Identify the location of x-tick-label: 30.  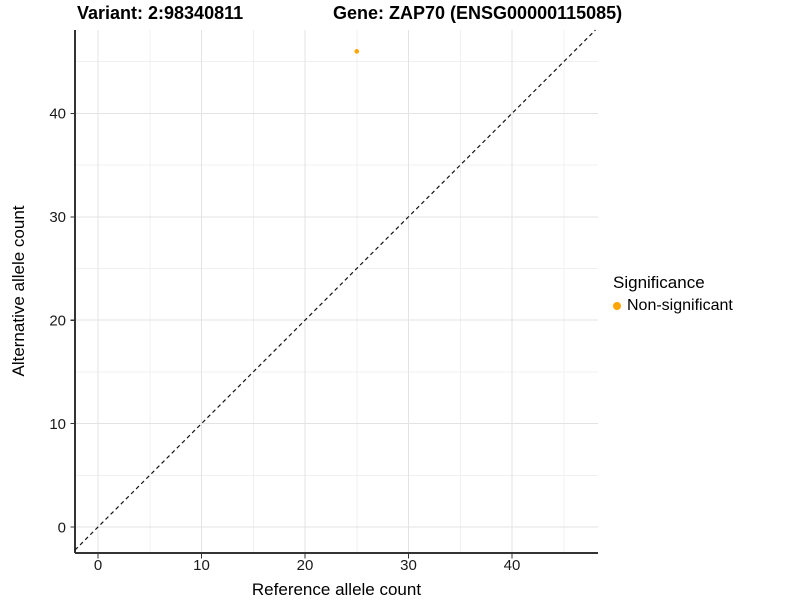
(408, 565).